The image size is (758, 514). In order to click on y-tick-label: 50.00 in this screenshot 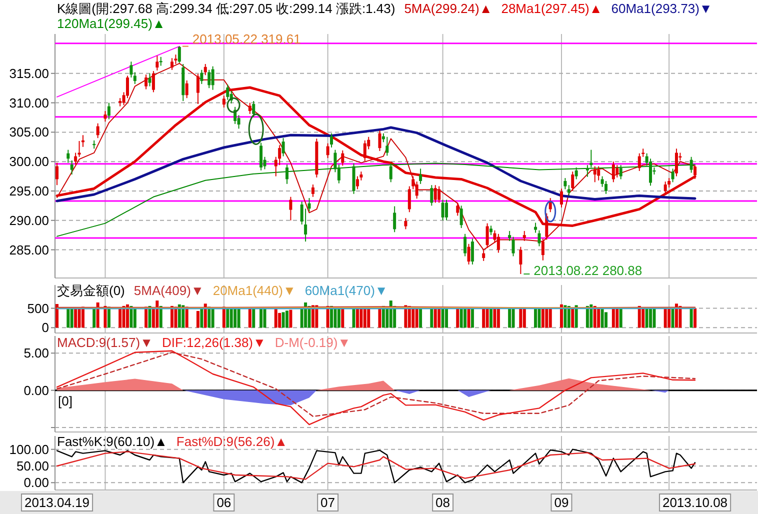, I will do `click(32, 466)`.